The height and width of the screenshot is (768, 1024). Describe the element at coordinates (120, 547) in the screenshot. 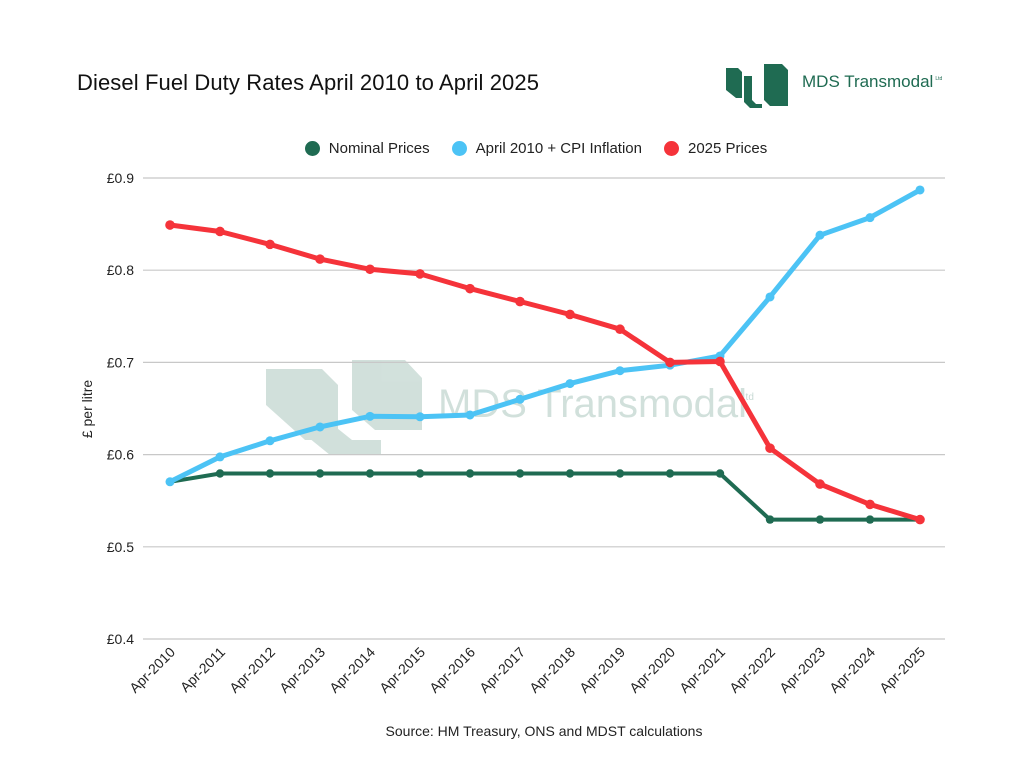

I see `y-tick-label: £0.5` at that location.